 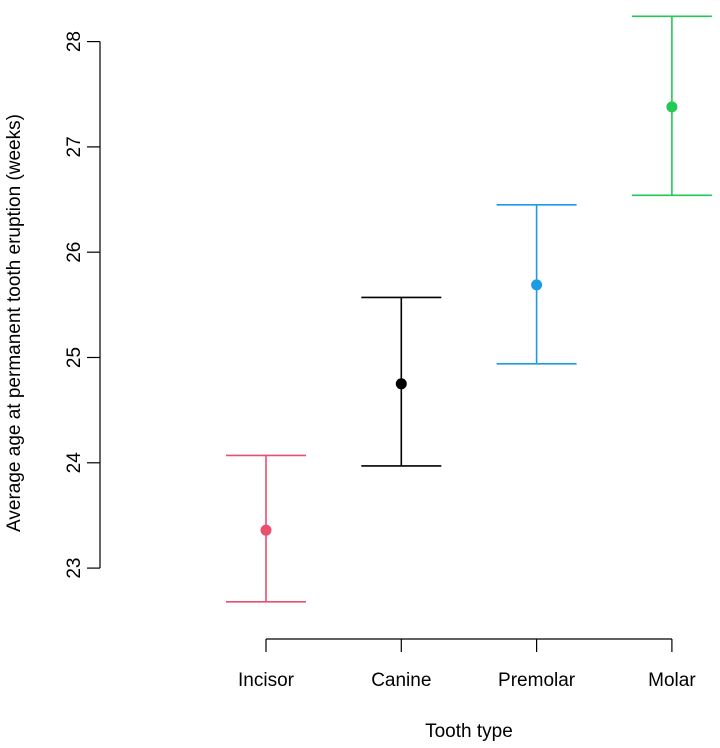 What do you see at coordinates (74, 146) in the screenshot?
I see `y-tick-label: 27` at bounding box center [74, 146].